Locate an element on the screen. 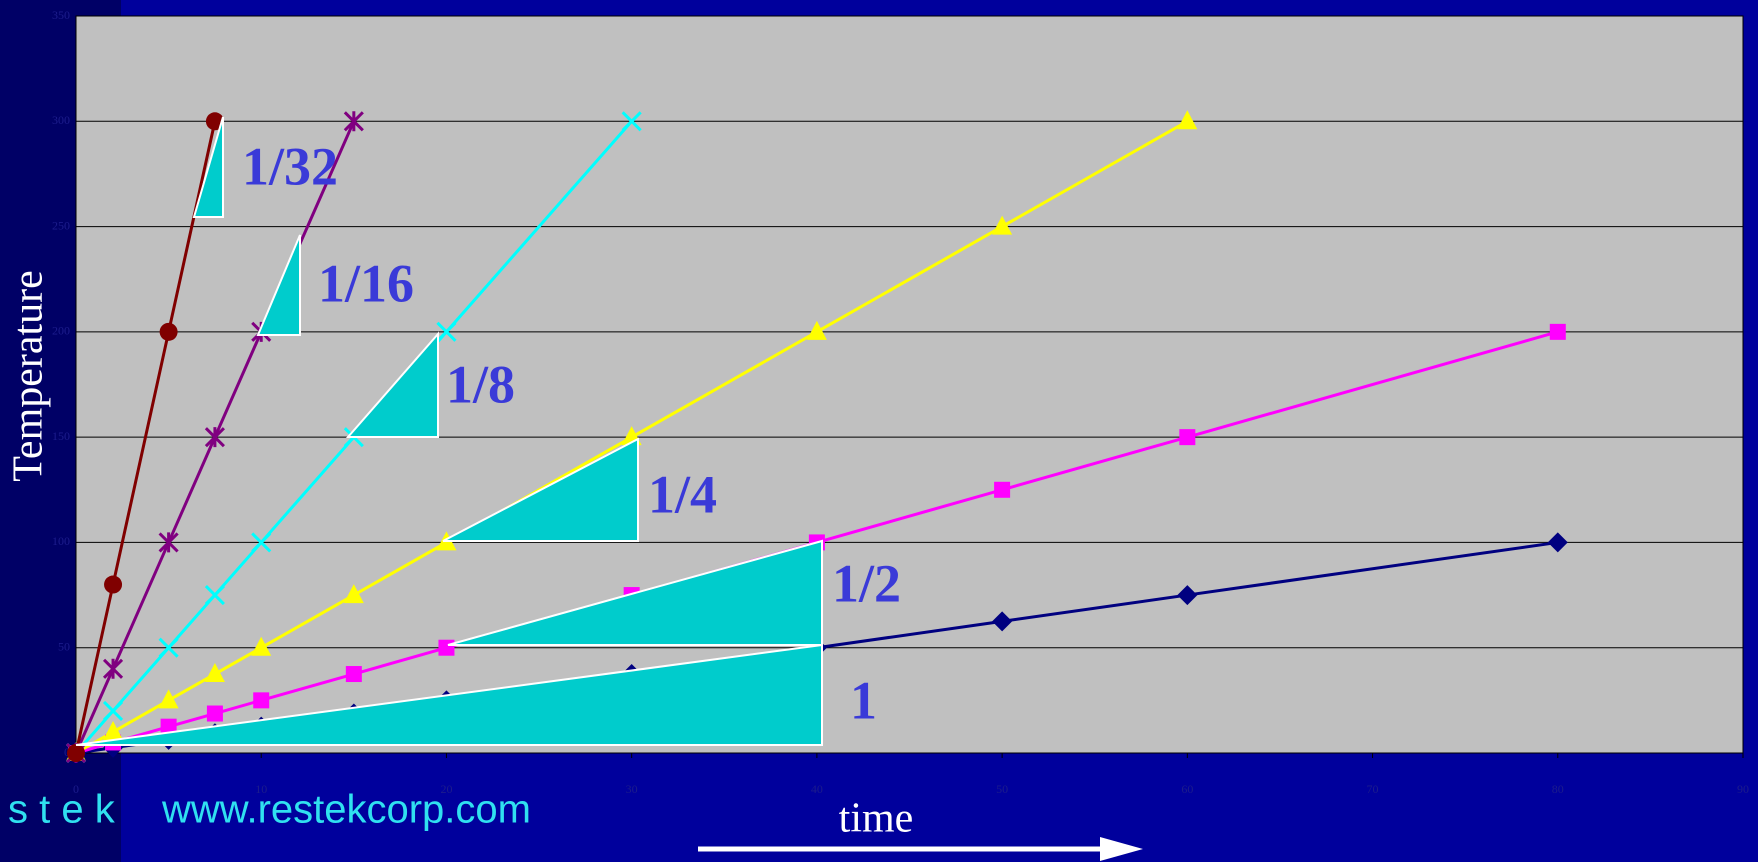 Image resolution: width=1758 pixels, height=862 pixels. arrow-head is located at coordinates (1121, 849).